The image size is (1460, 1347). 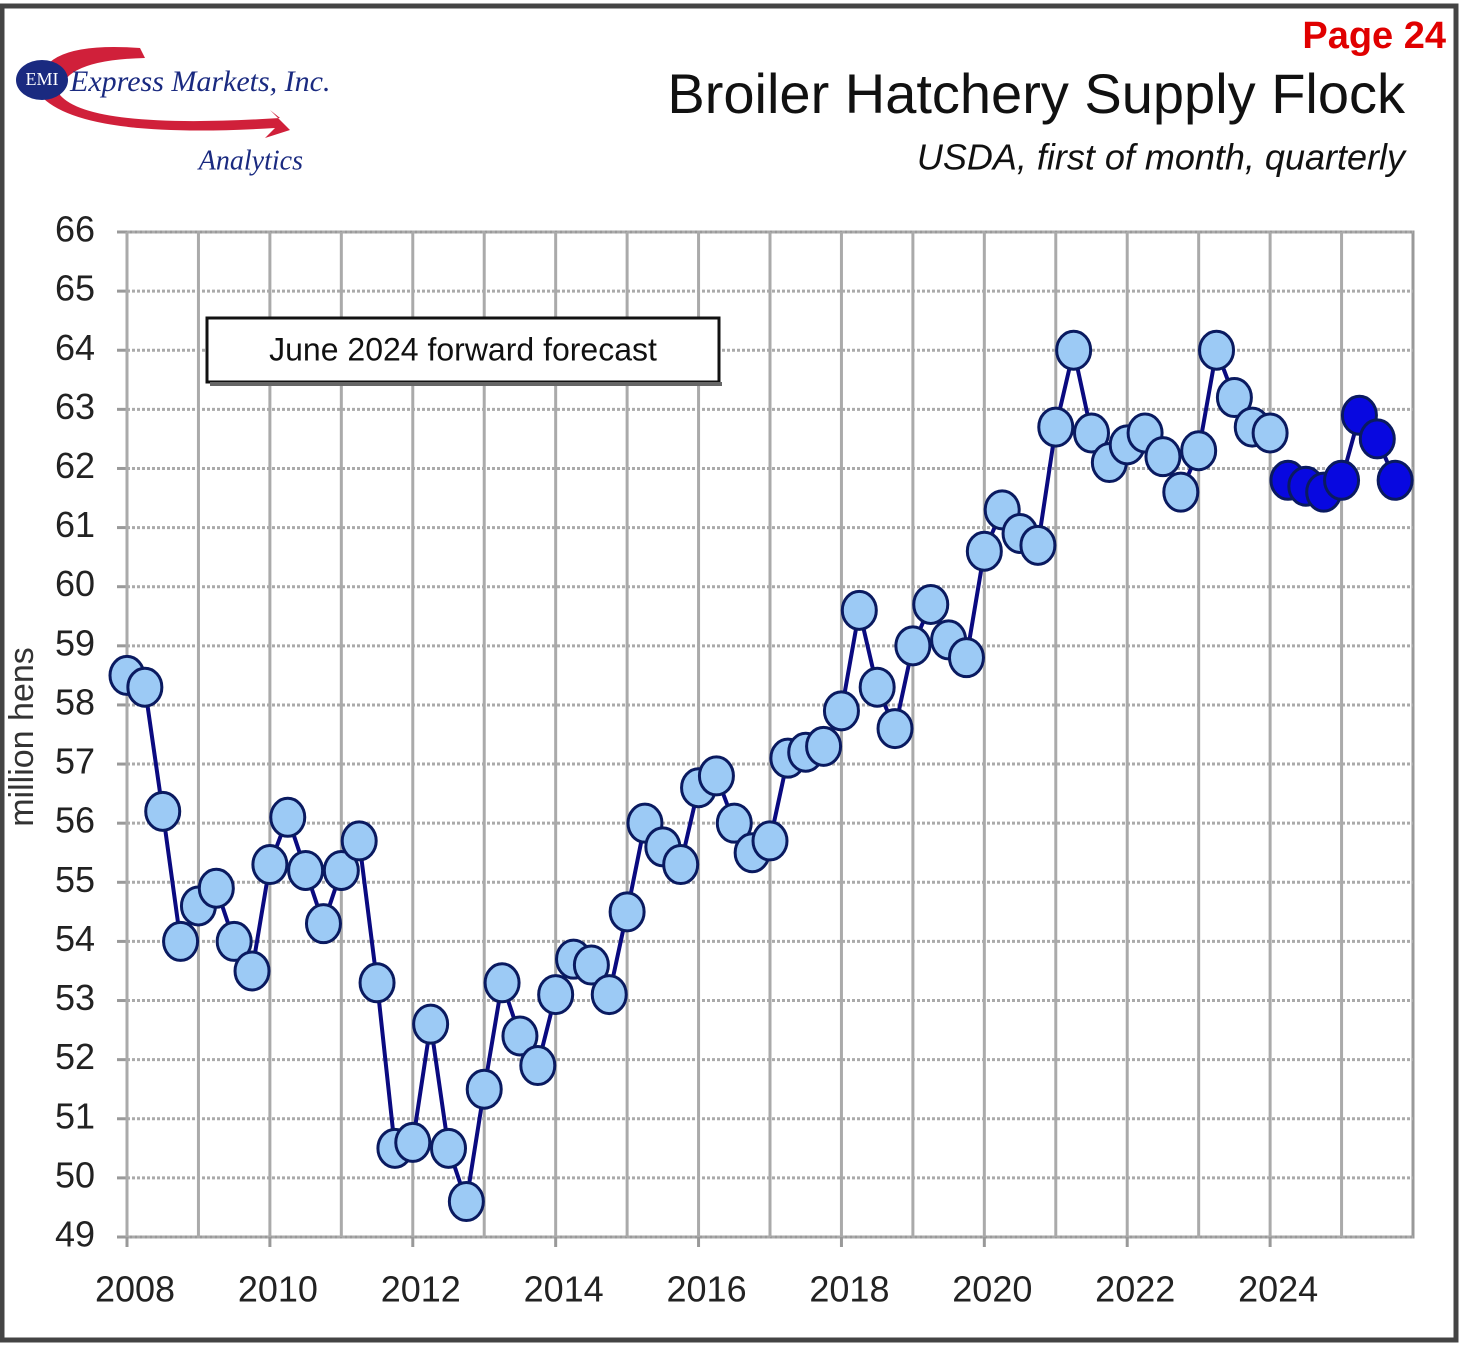 I want to click on y-tick-label: 59, so click(x=75, y=642).